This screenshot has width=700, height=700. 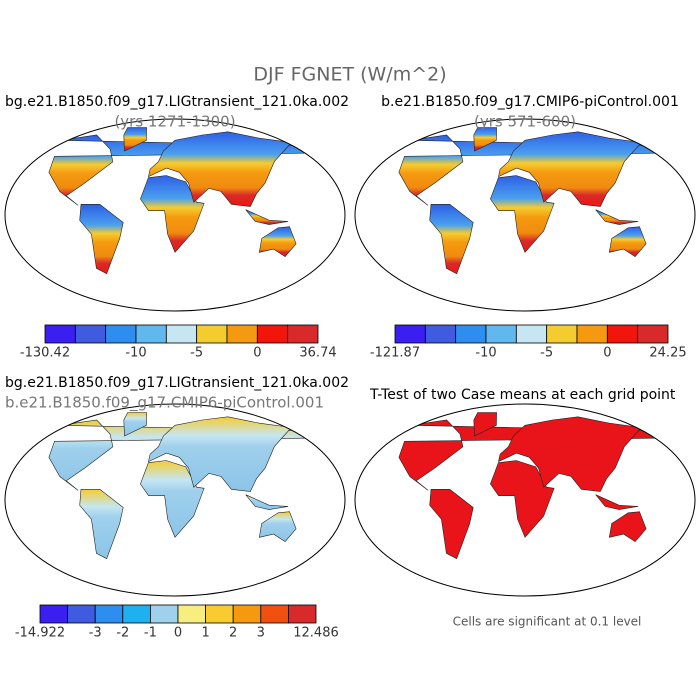 What do you see at coordinates (261, 633) in the screenshot?
I see `colorbar-label: 3` at bounding box center [261, 633].